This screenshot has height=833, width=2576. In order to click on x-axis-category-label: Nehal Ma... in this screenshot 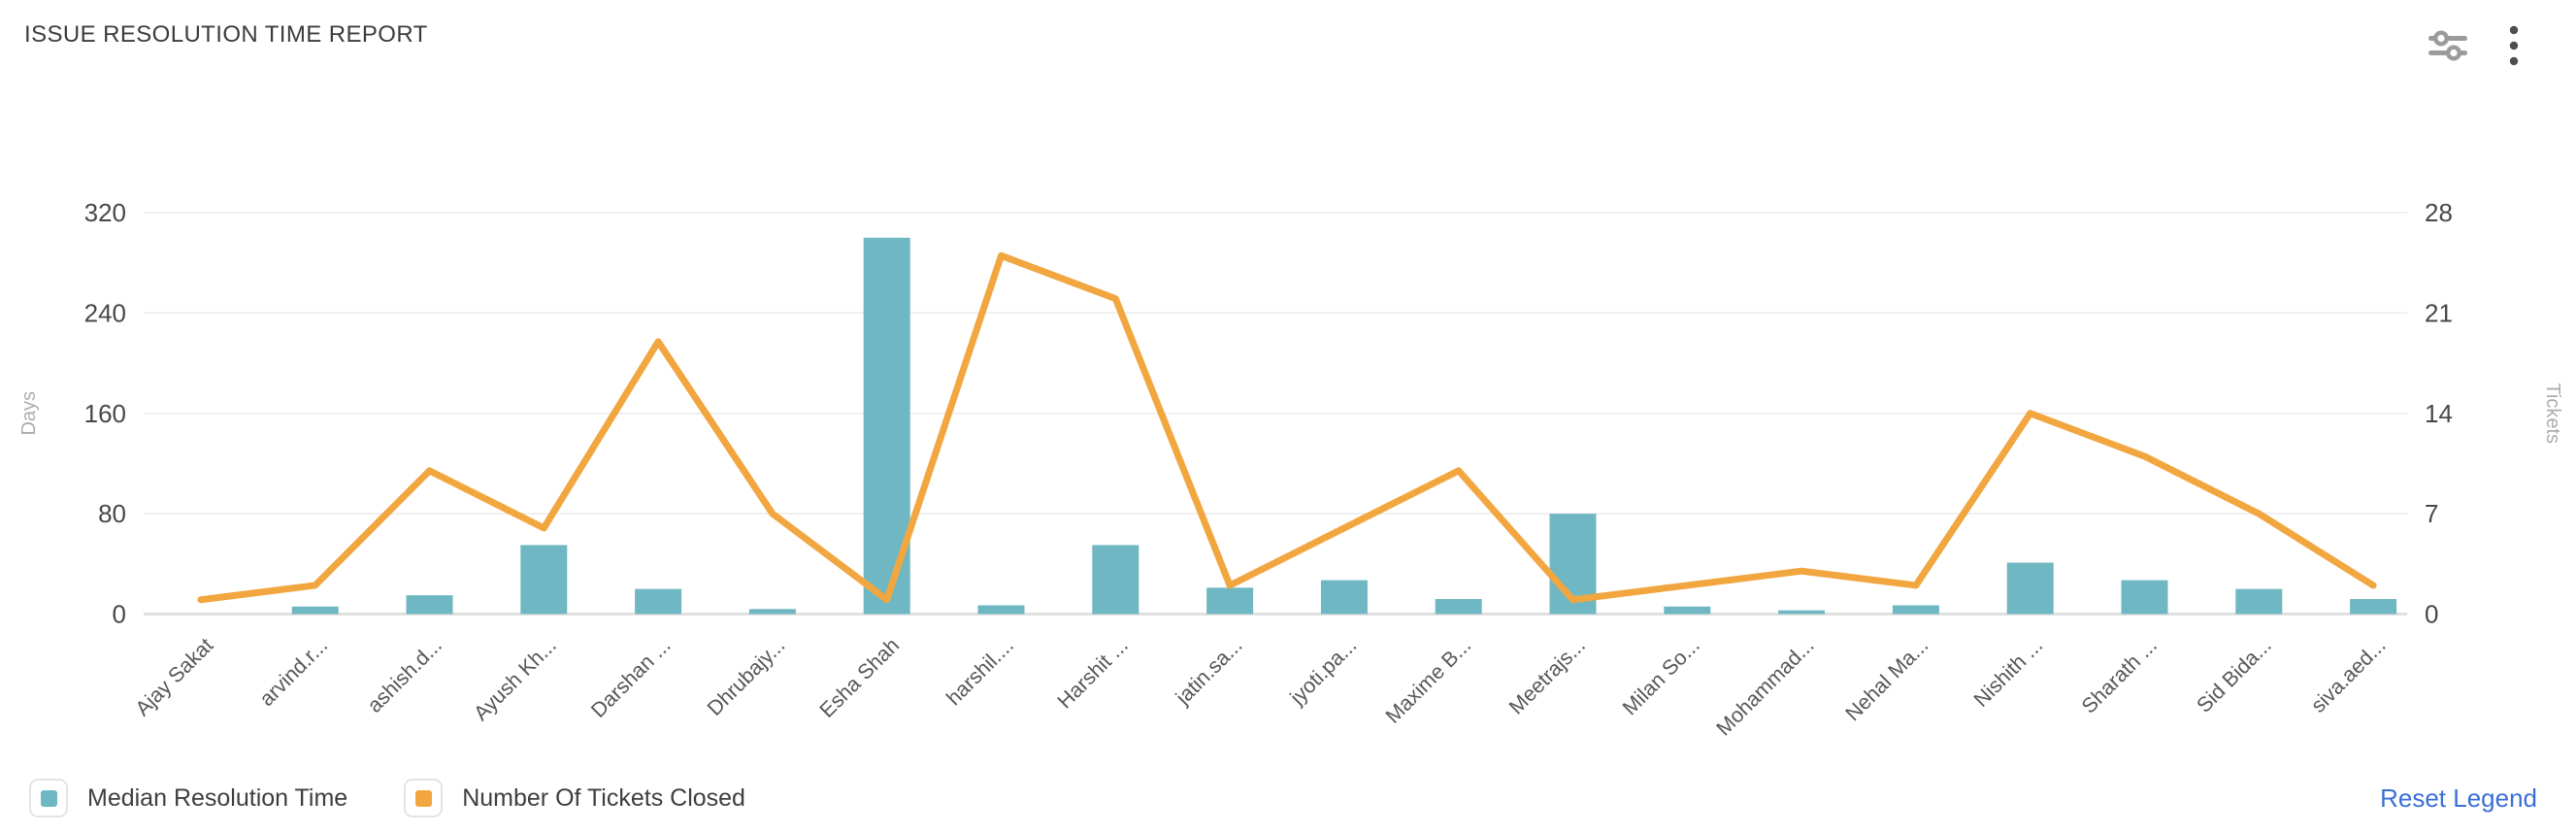, I will do `click(1887, 680)`.